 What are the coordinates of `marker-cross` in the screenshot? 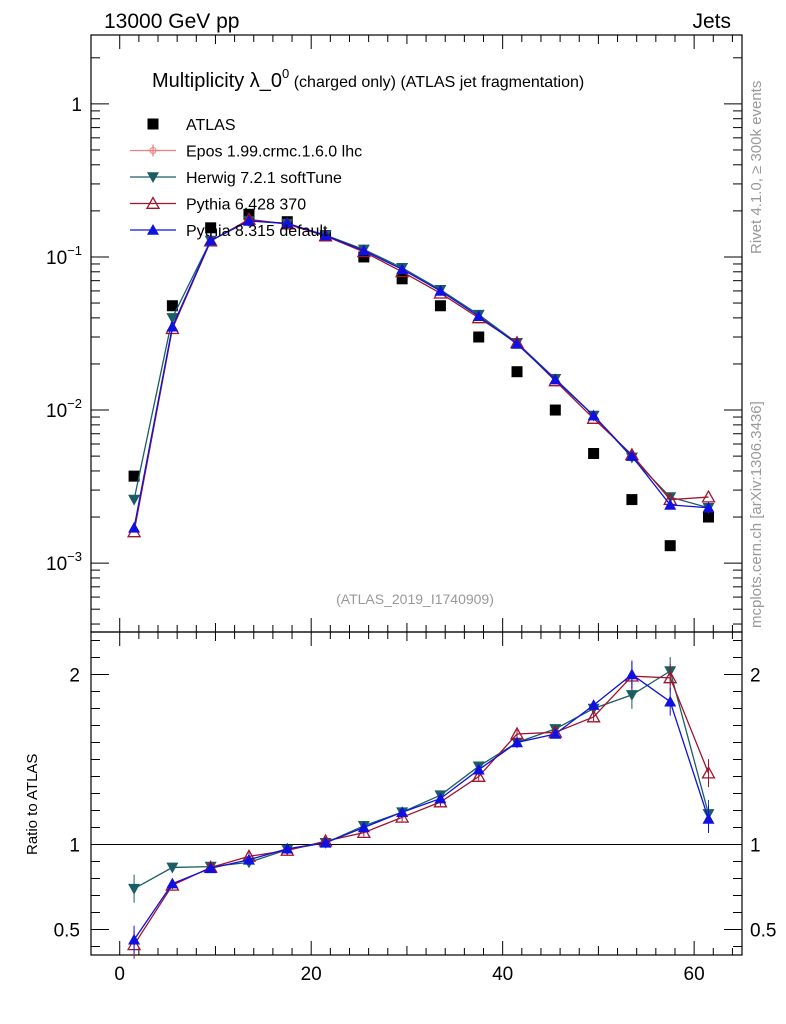 It's located at (153, 150).